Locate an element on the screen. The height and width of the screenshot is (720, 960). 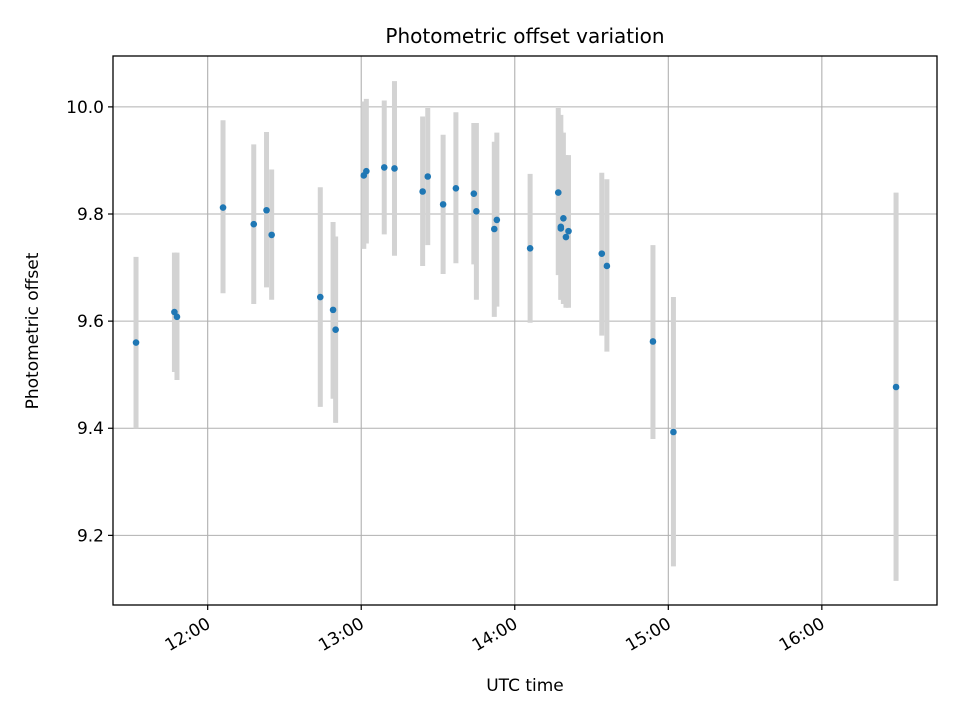
y-axis-title: Photometric offset is located at coordinates (33, 330).